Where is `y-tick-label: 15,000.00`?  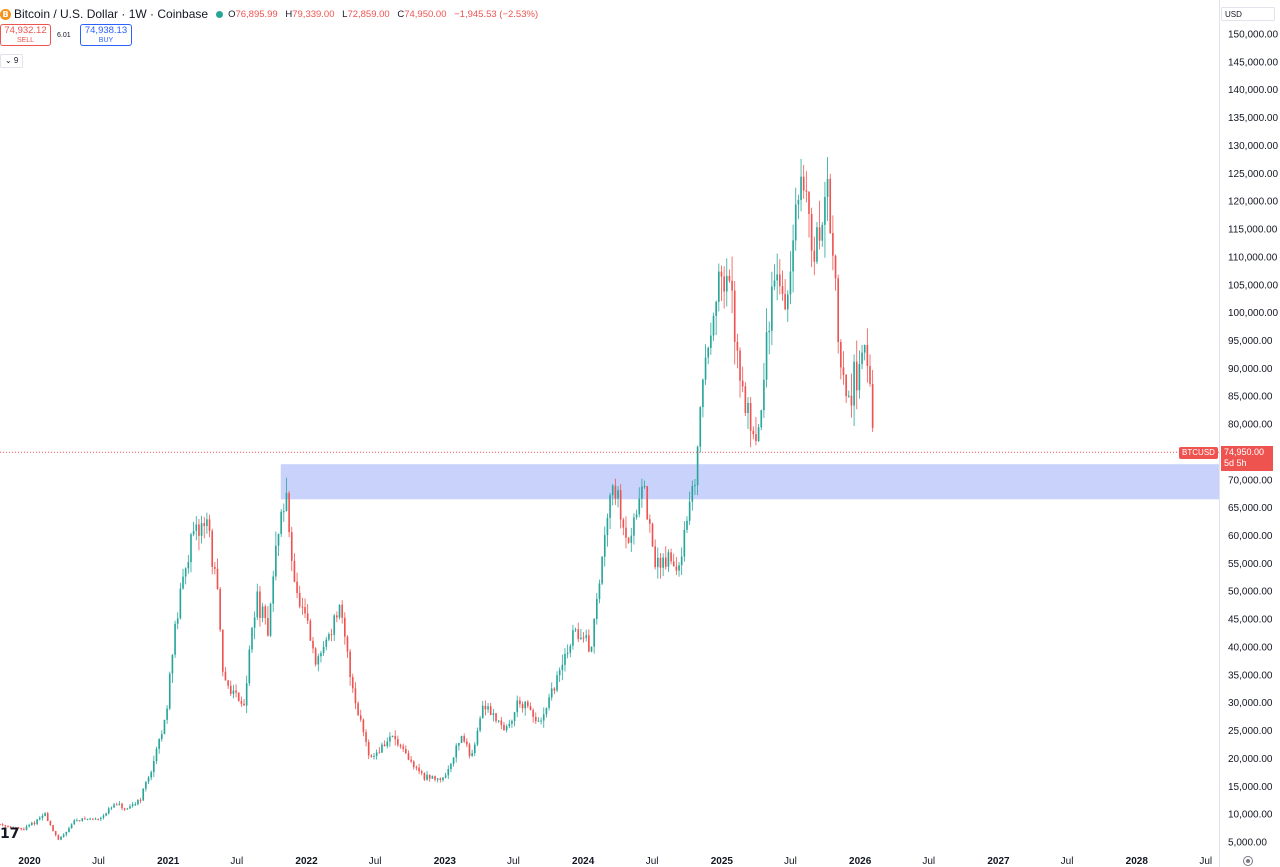 y-tick-label: 15,000.00 is located at coordinates (1250, 787).